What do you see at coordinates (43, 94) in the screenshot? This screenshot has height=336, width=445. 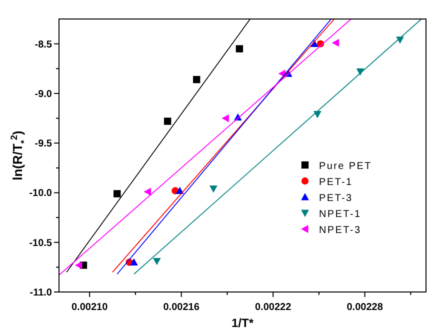 I see `y-tick-label: -9.0` at bounding box center [43, 94].